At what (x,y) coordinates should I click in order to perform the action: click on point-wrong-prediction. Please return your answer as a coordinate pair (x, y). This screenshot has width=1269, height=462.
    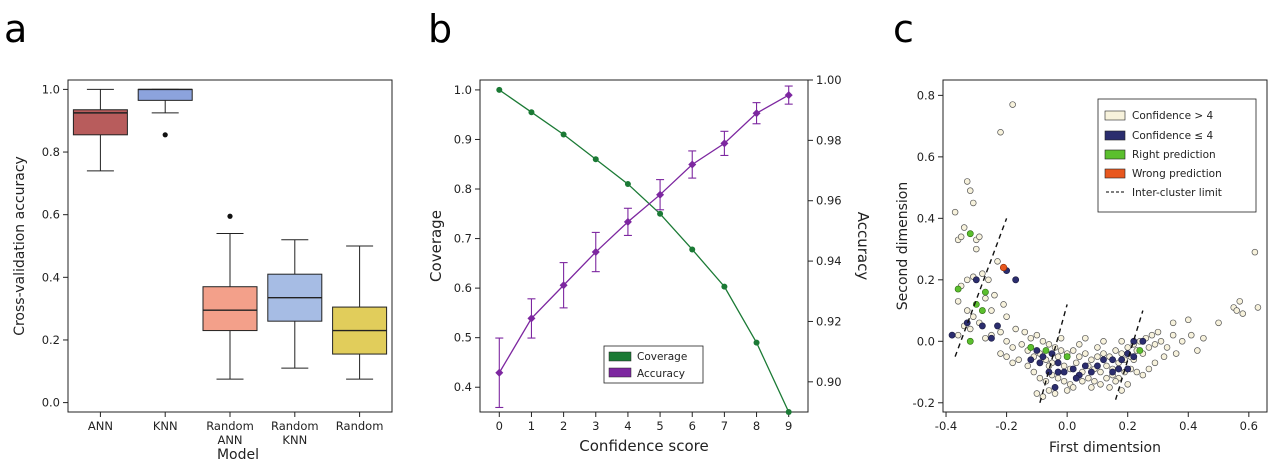
    Looking at the image, I should click on (1003, 267).